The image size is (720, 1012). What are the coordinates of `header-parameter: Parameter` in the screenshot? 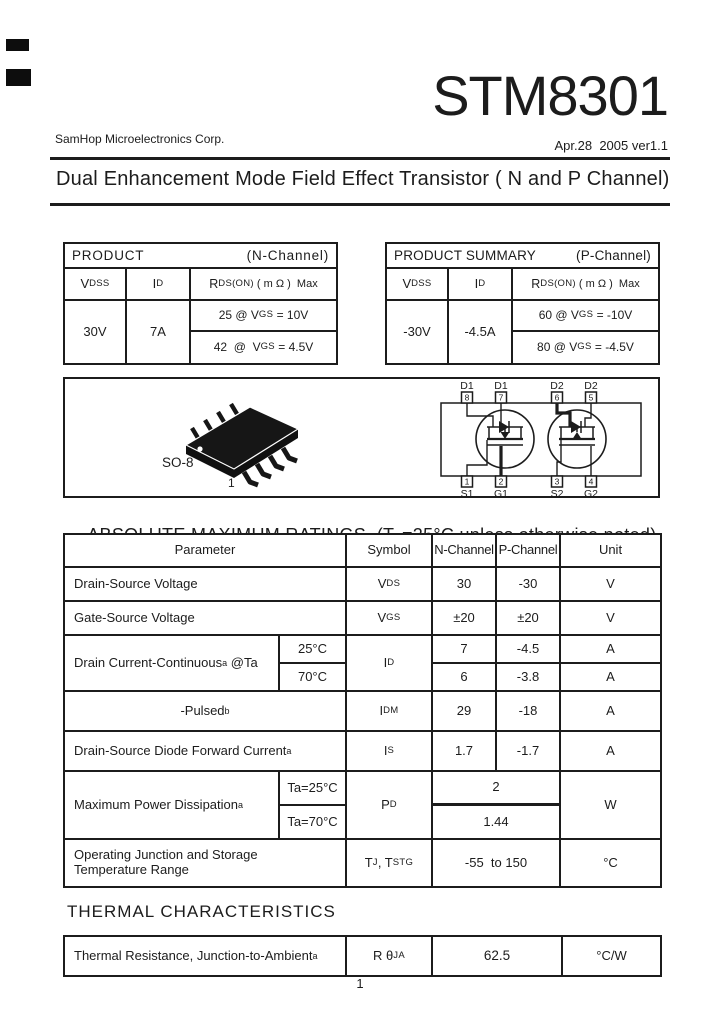 It's located at (206, 551).